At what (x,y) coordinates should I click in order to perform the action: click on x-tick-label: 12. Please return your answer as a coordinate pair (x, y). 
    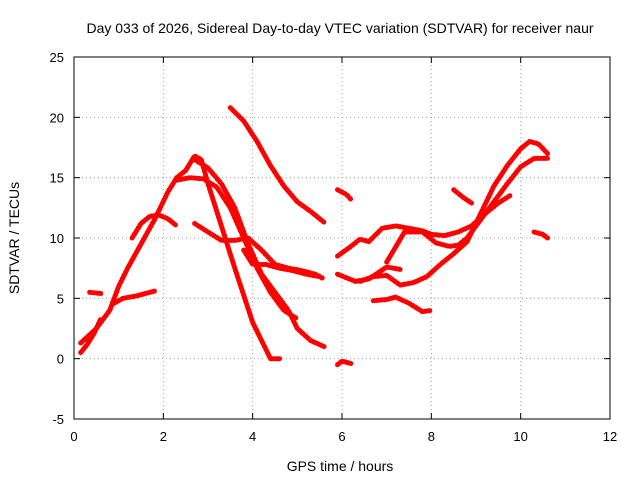
    Looking at the image, I should click on (610, 436).